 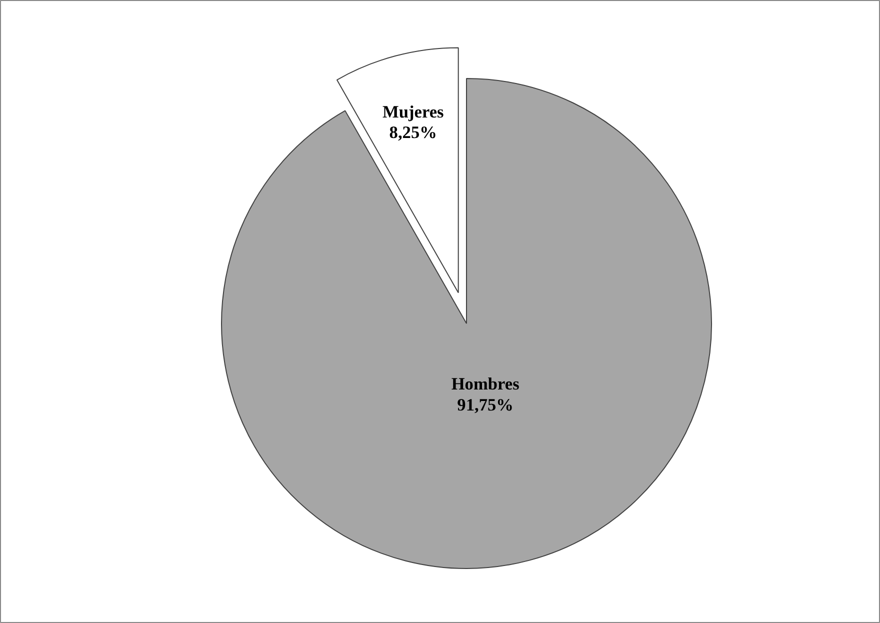 What do you see at coordinates (485, 404) in the screenshot?
I see `data-label: 91,75%` at bounding box center [485, 404].